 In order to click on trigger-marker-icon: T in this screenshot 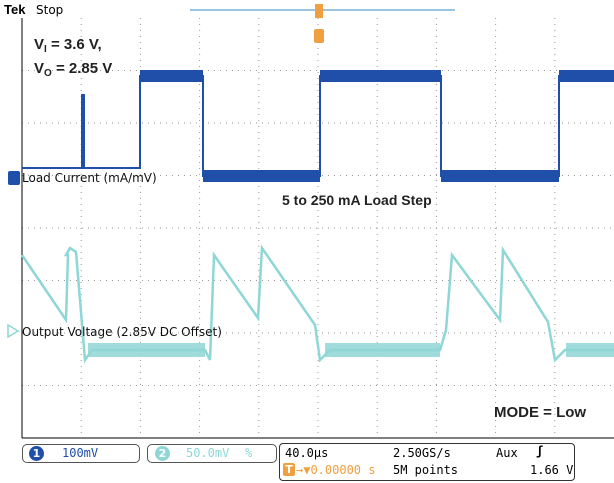, I will do `click(289, 469)`.